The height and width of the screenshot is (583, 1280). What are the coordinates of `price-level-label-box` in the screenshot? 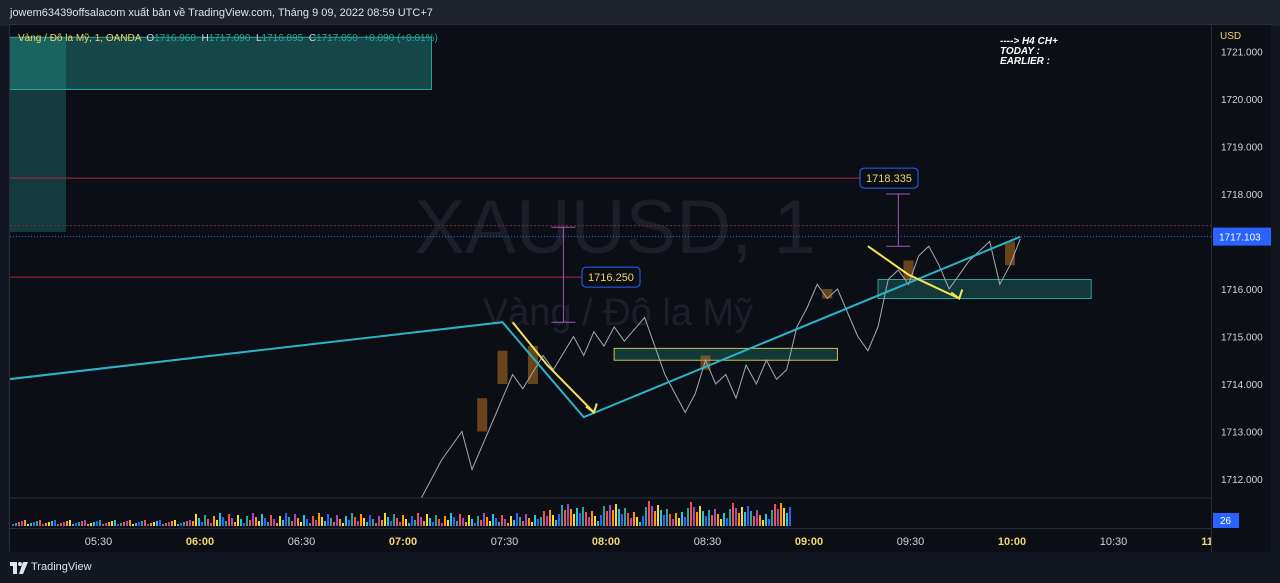 It's located at (889, 178).